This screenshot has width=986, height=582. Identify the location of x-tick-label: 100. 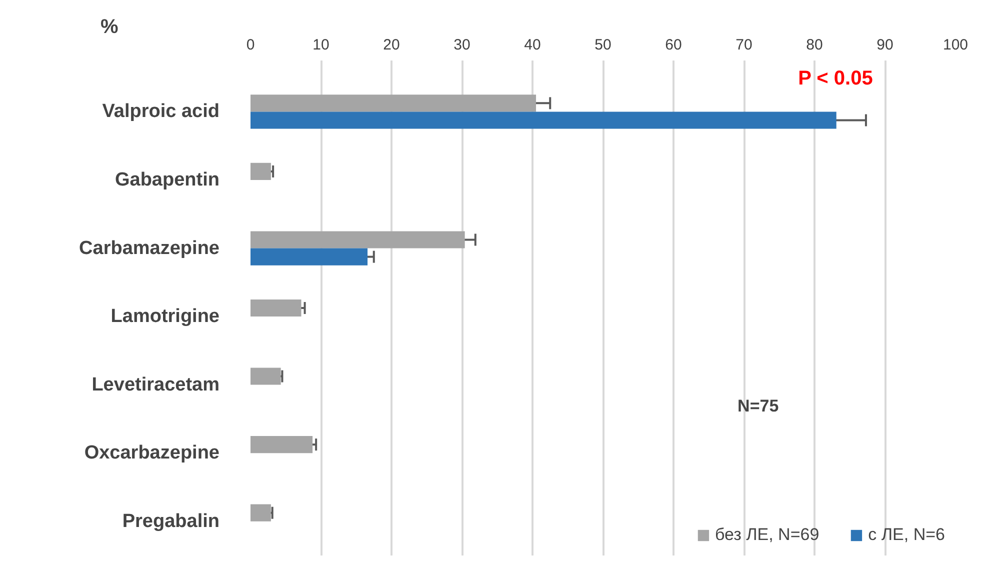
(955, 45).